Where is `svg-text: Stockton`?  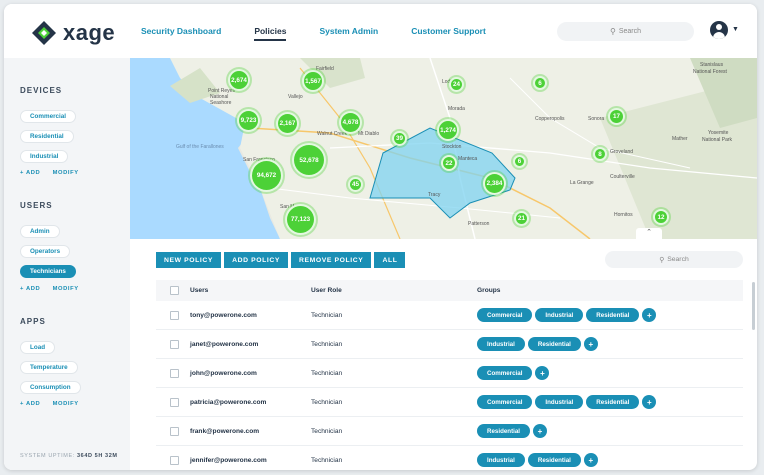
svg-text: Stockton is located at coordinates (452, 147).